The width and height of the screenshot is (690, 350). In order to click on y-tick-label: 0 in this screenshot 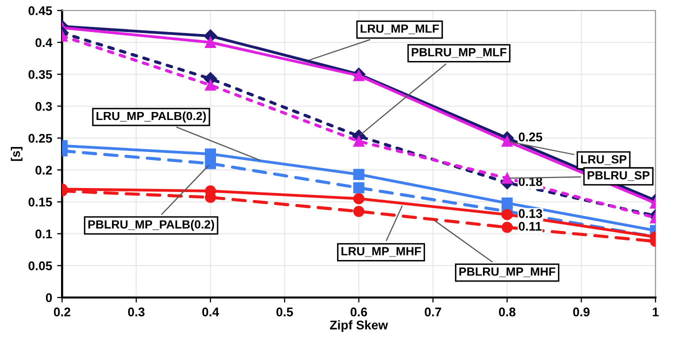, I will do `click(49, 297)`.